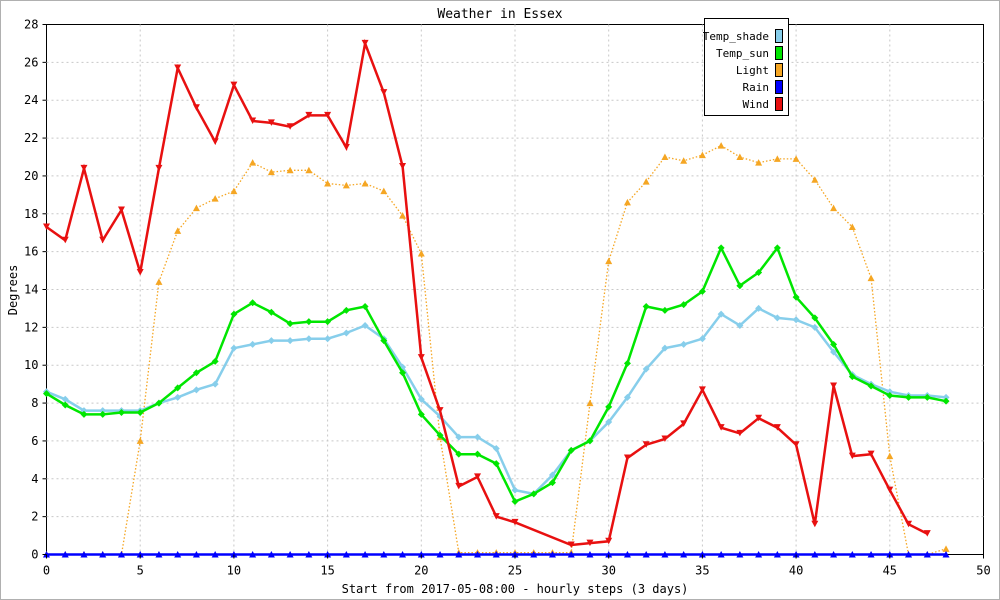  What do you see at coordinates (31, 25) in the screenshot?
I see `y-tick-label: 28` at bounding box center [31, 25].